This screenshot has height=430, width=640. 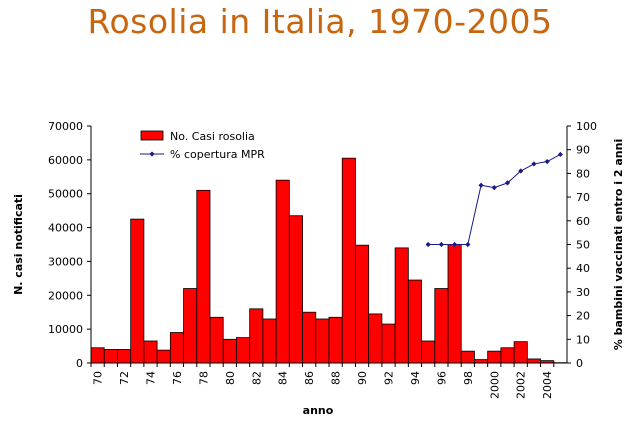 What do you see at coordinates (441, 378) in the screenshot?
I see `x-tick-label: 96` at bounding box center [441, 378].